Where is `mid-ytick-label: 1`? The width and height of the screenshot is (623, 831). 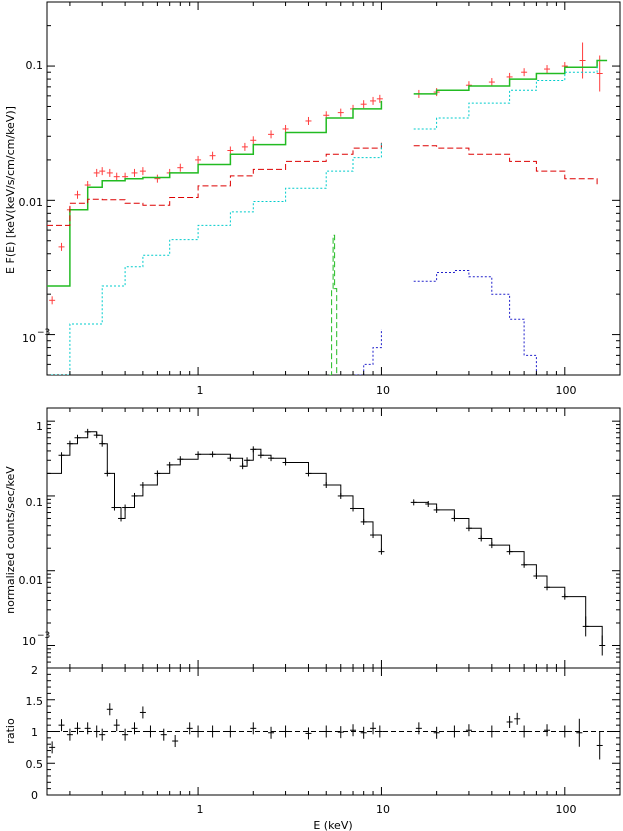
mid-ytick-label: 1 is located at coordinates (39, 426).